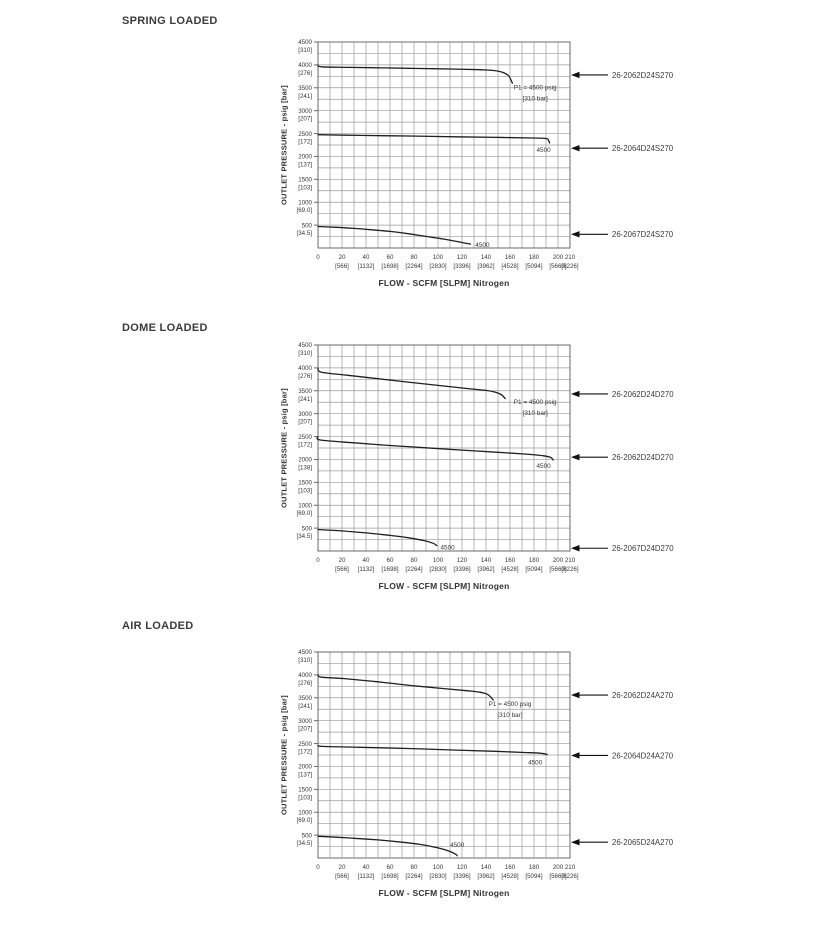 This screenshot has height=951, width=826. Describe the element at coordinates (342, 867) in the screenshot. I see `x-tick-label: 20` at that location.